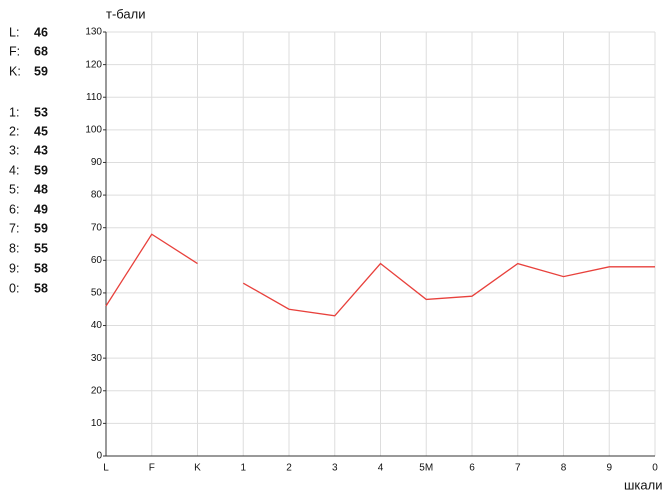  I want to click on y-tick-label: 50, so click(97, 293).